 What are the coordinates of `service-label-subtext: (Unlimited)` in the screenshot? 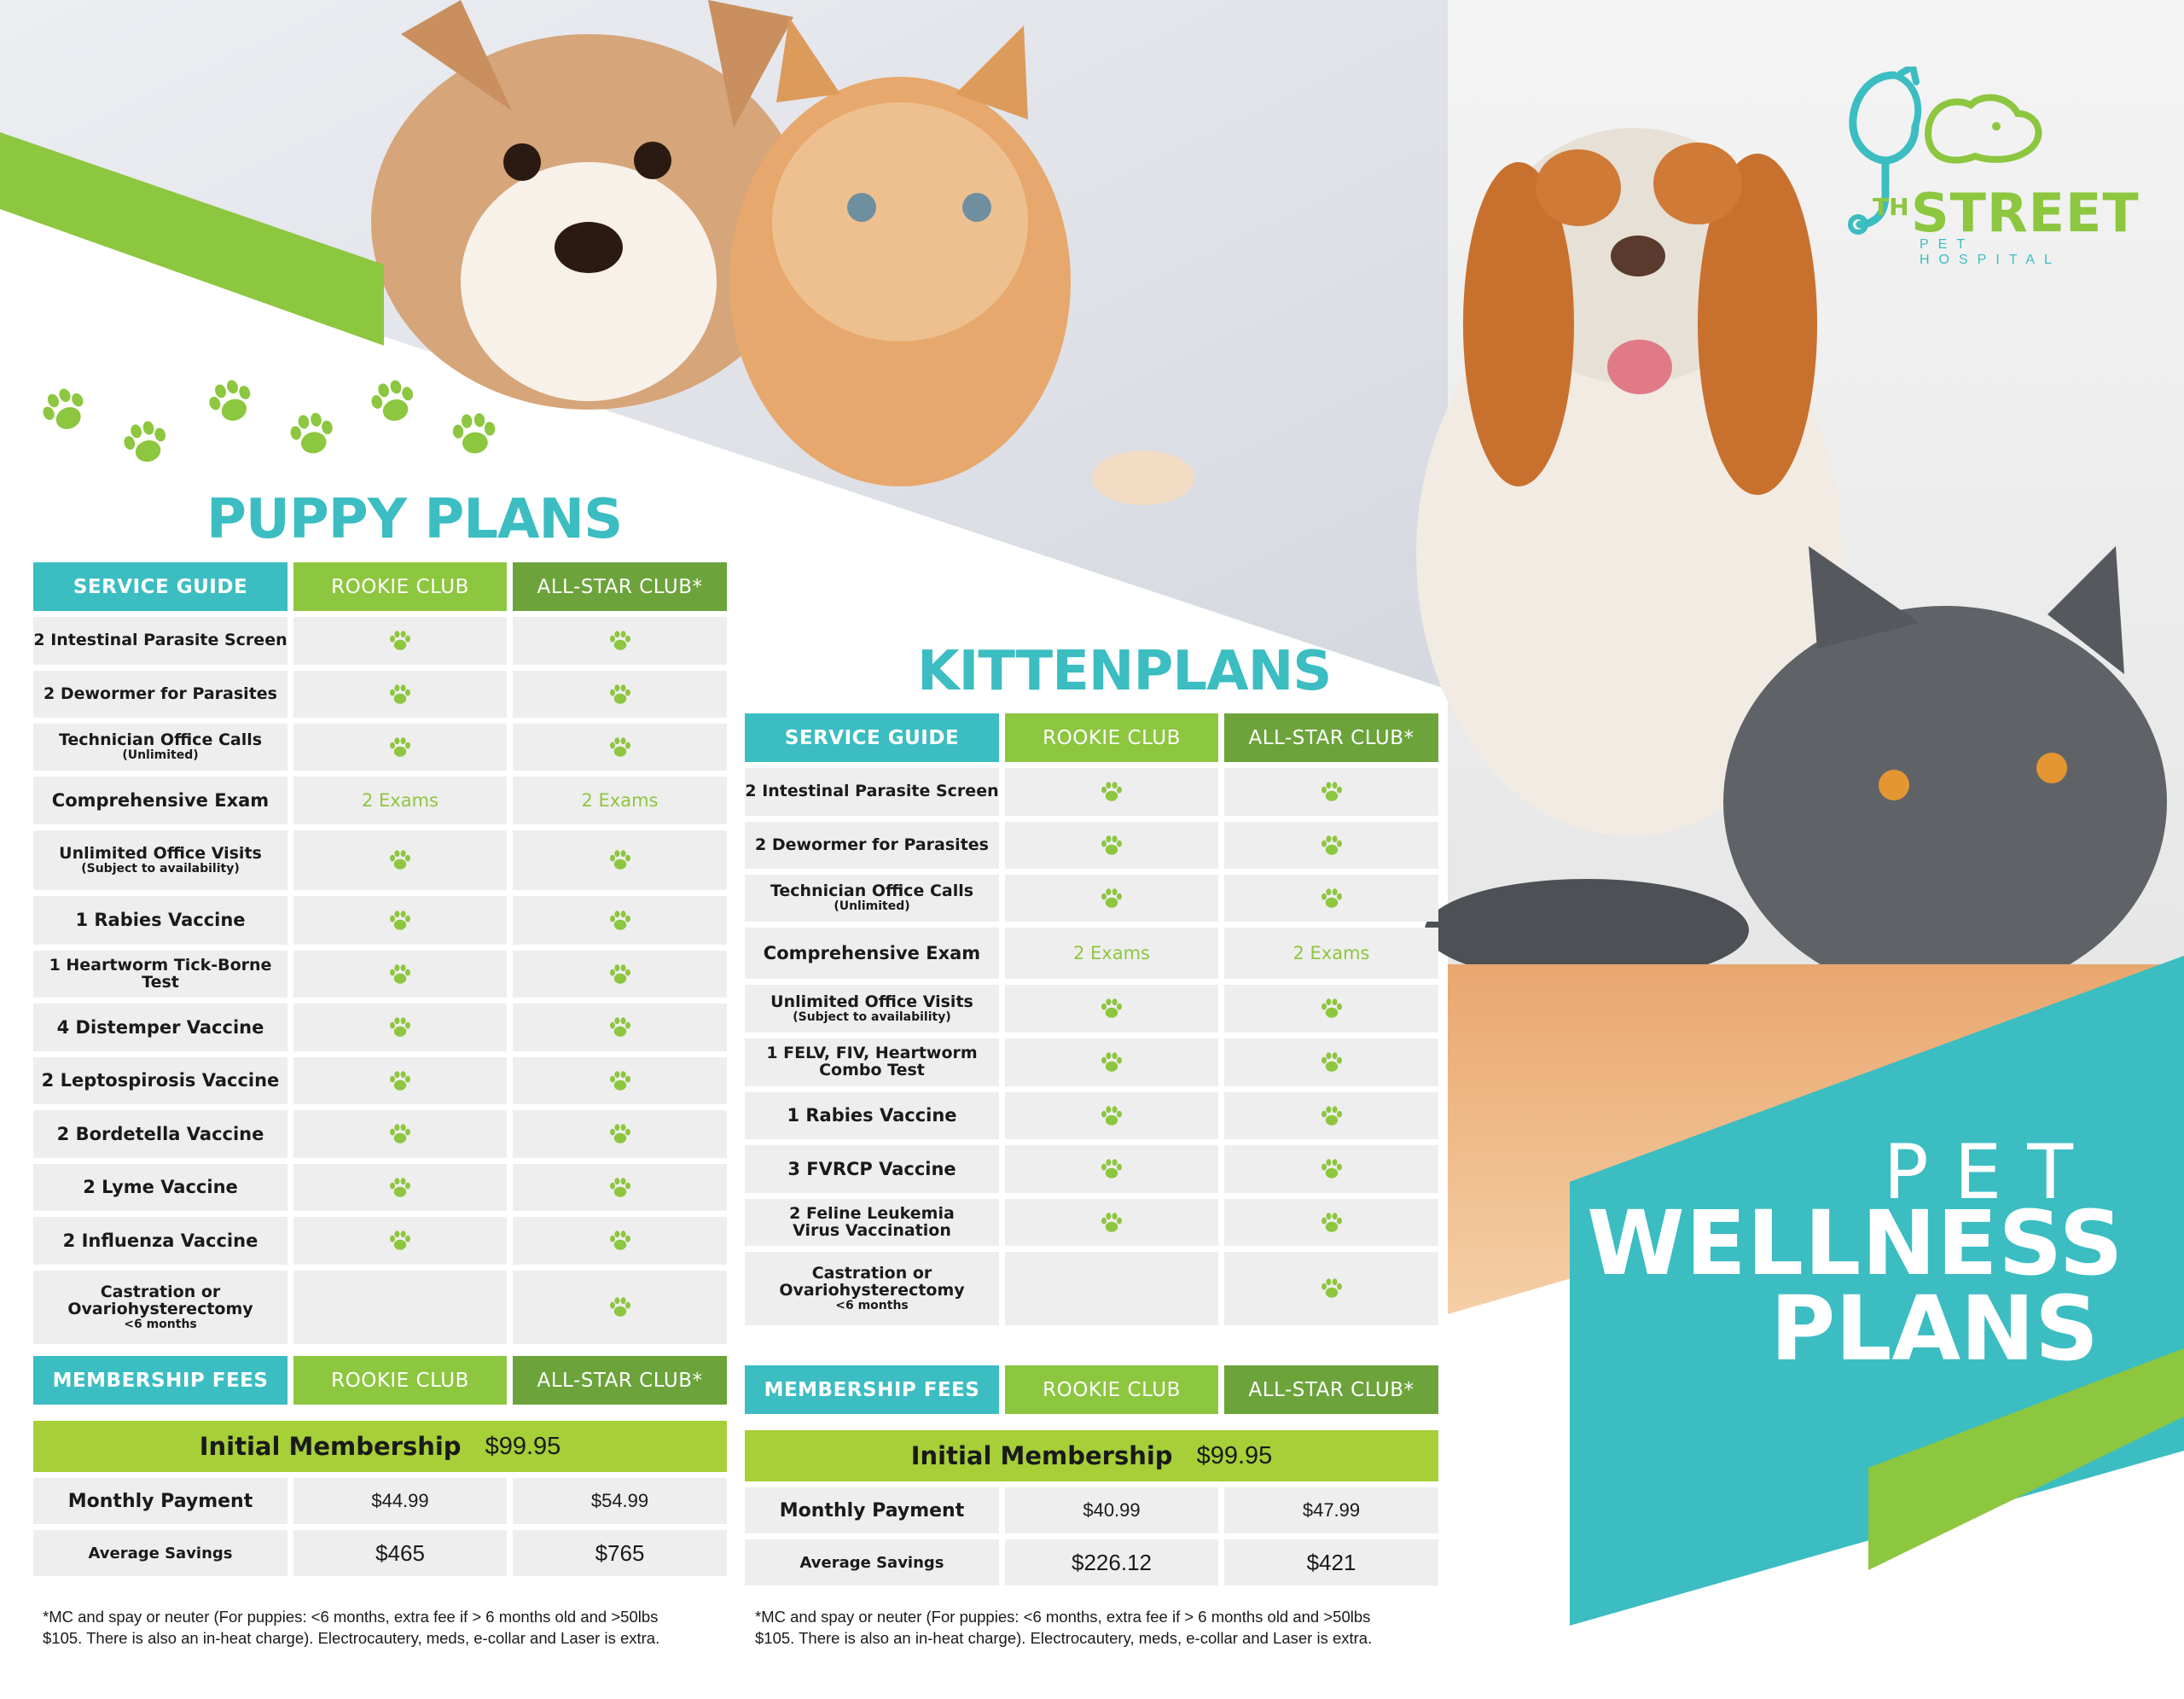 It's located at (160, 755).